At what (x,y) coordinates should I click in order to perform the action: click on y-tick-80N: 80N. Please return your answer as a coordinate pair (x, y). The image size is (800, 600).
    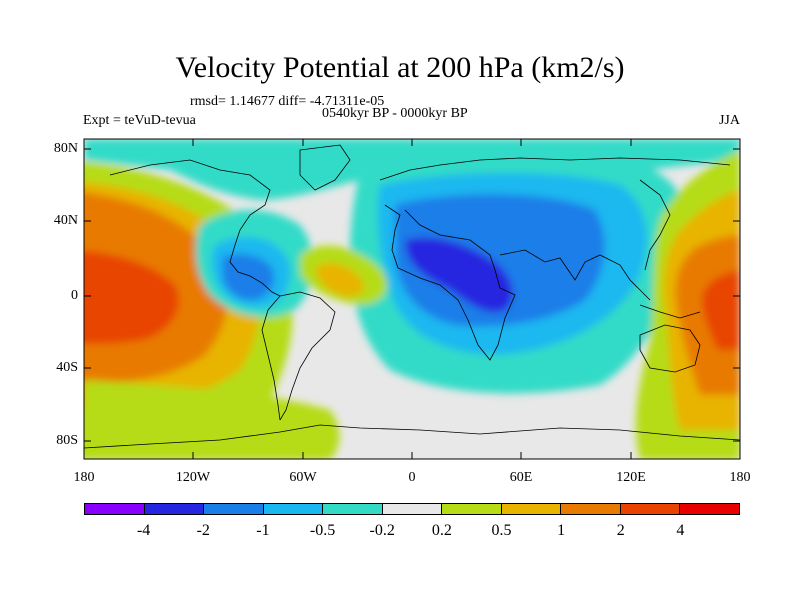
    Looking at the image, I should click on (65, 148).